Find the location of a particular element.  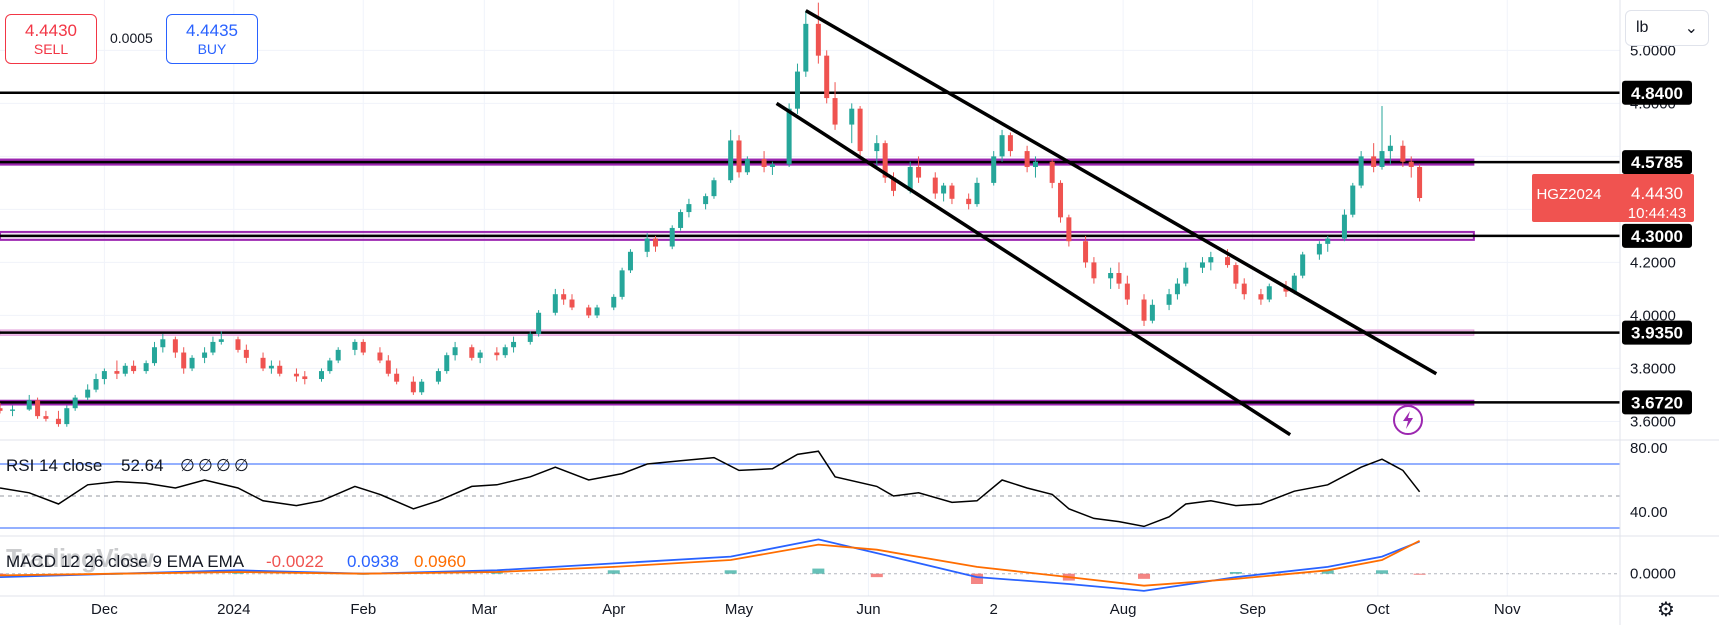

macd-value: -0.0022 is located at coordinates (295, 561).